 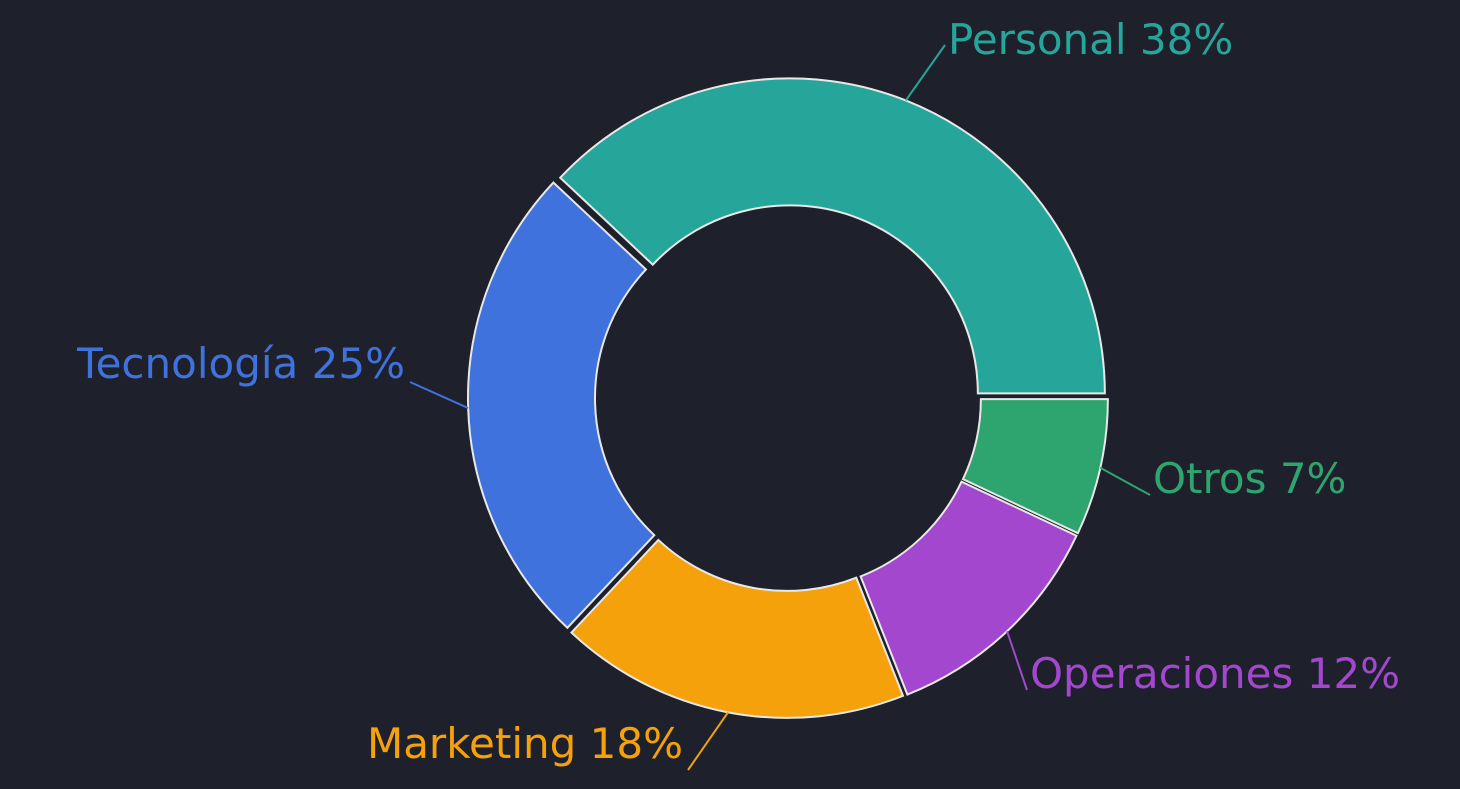 What do you see at coordinates (358, 363) in the screenshot?
I see `value-label: 25%` at bounding box center [358, 363].